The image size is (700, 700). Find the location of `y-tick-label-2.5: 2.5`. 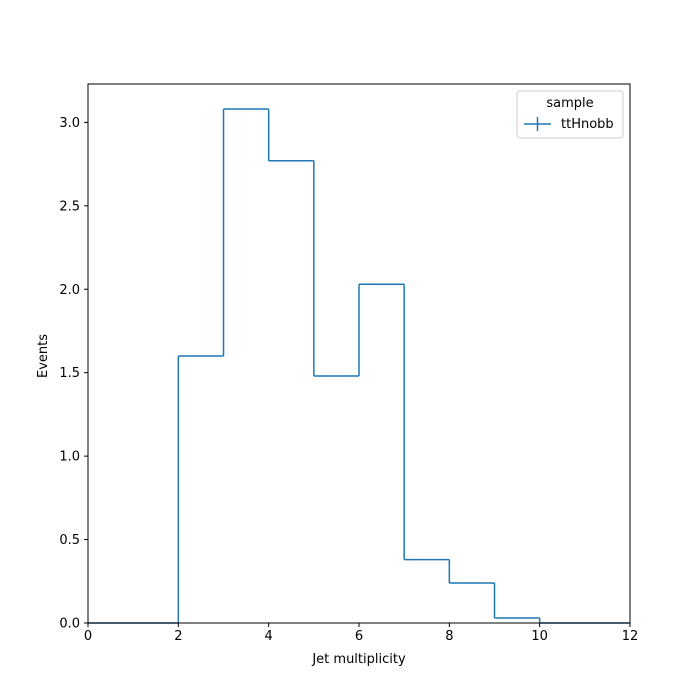

y-tick-label-2.5: 2.5 is located at coordinates (69, 206).